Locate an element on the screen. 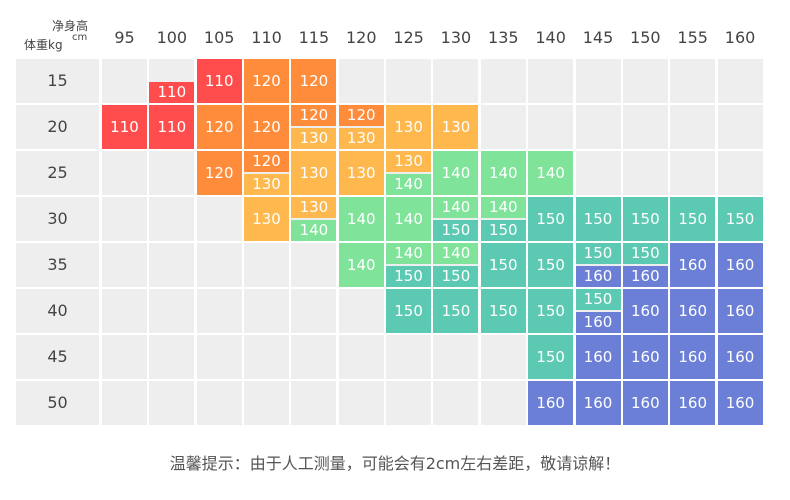  height-header: 95 is located at coordinates (124, 37).